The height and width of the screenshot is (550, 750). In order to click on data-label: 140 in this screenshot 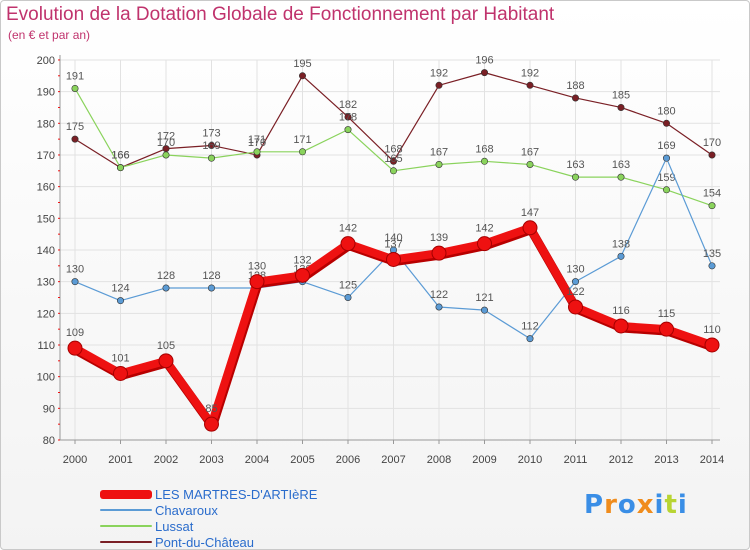, I will do `click(393, 238)`.